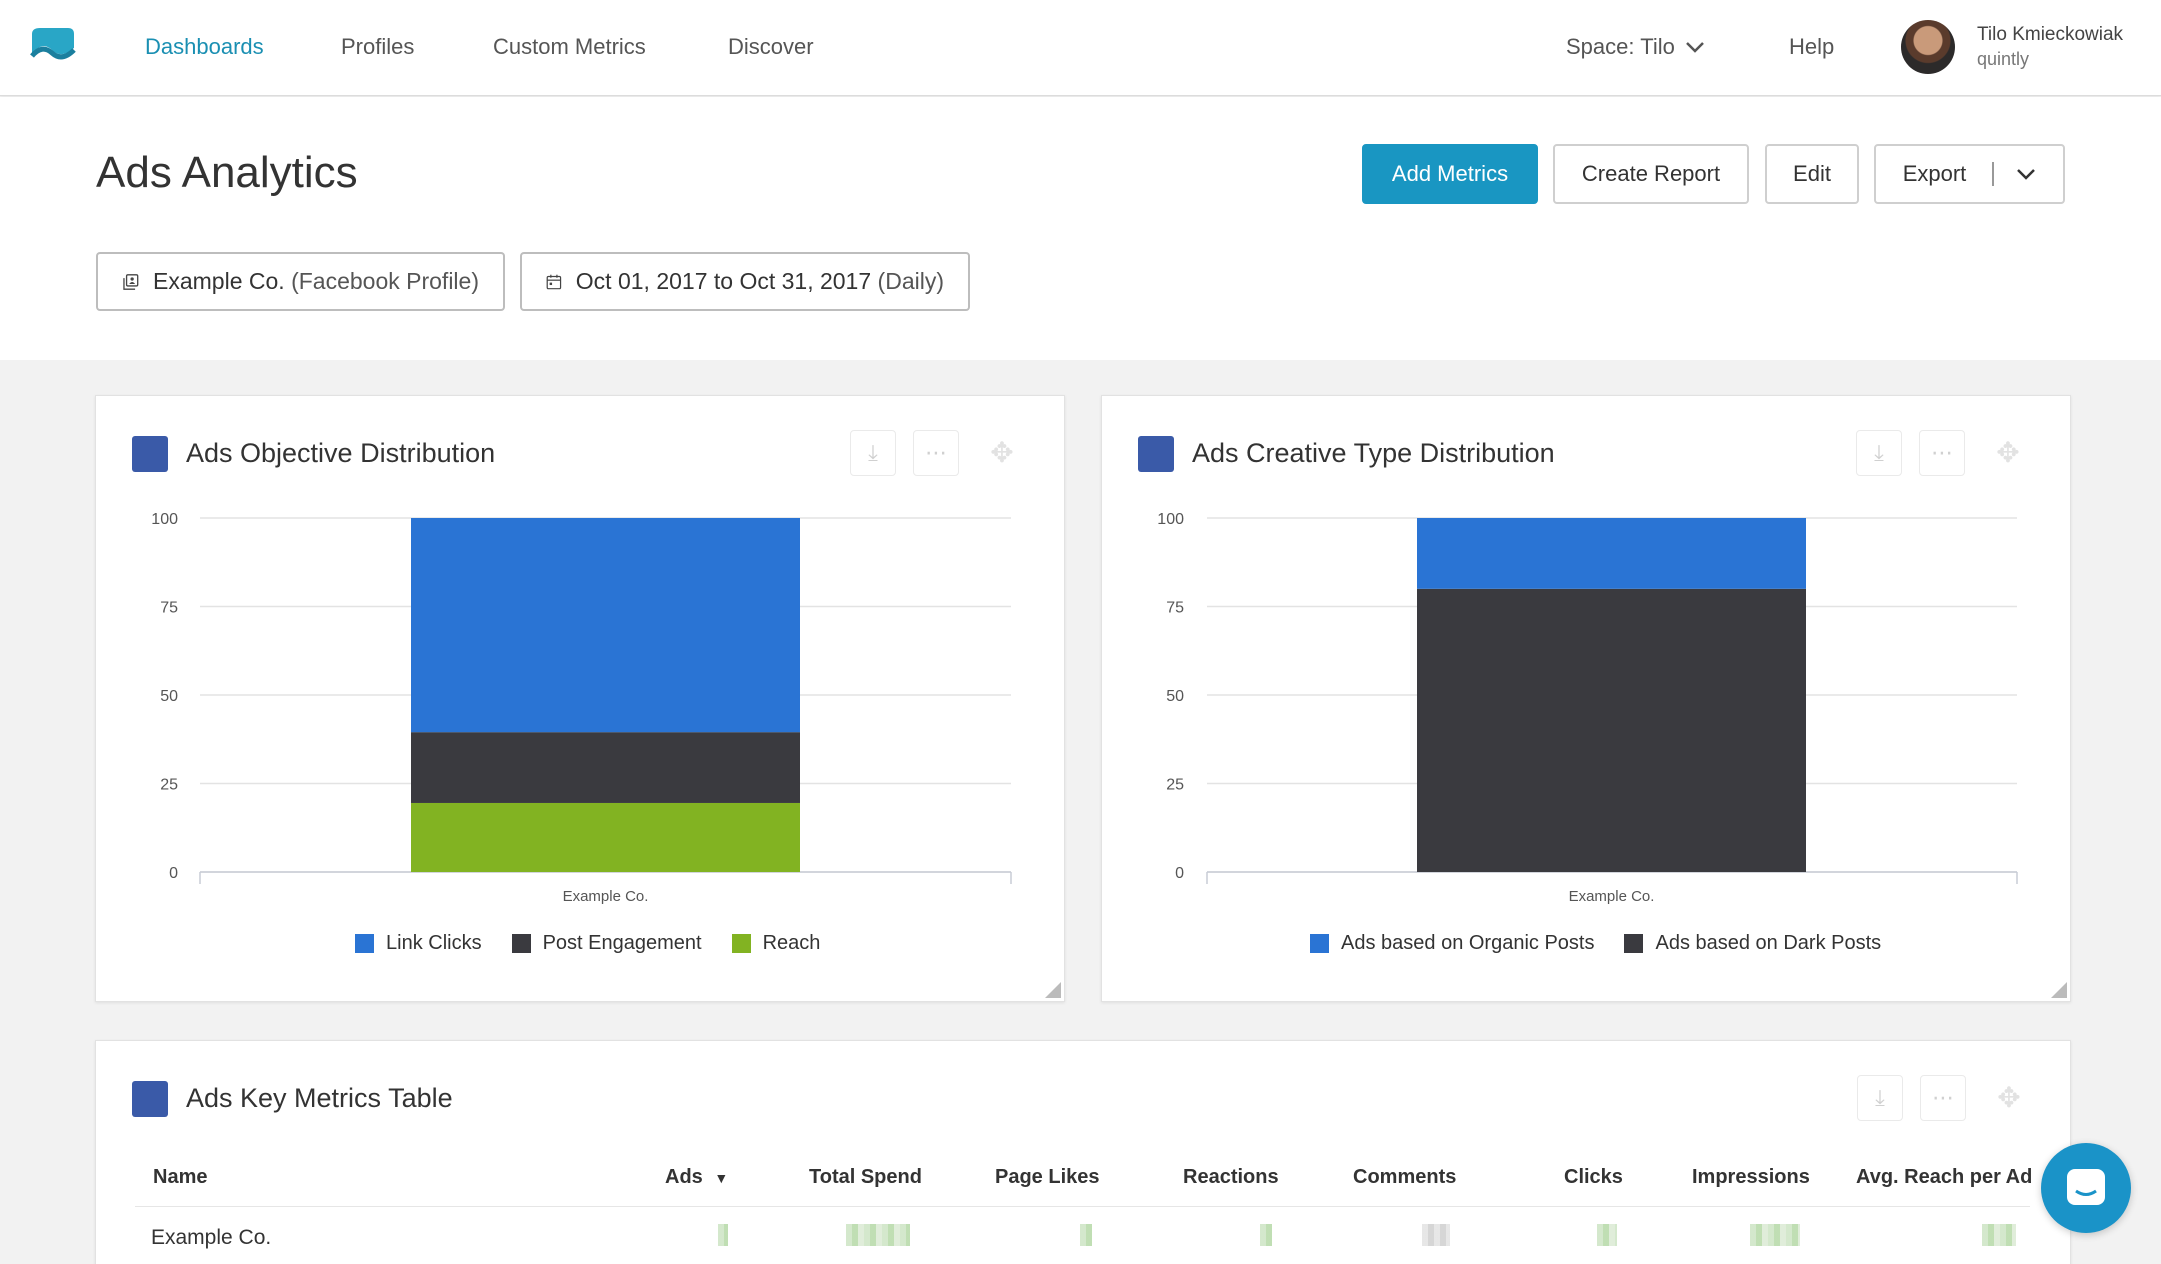 Image resolution: width=2161 pixels, height=1264 pixels. I want to click on profile-detail: (Facebook Profile), so click(385, 281).